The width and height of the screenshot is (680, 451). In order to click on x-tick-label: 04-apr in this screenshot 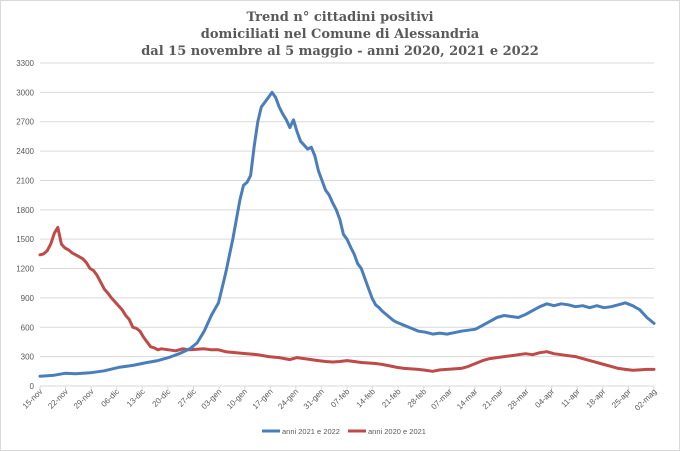, I will do `click(544, 398)`.